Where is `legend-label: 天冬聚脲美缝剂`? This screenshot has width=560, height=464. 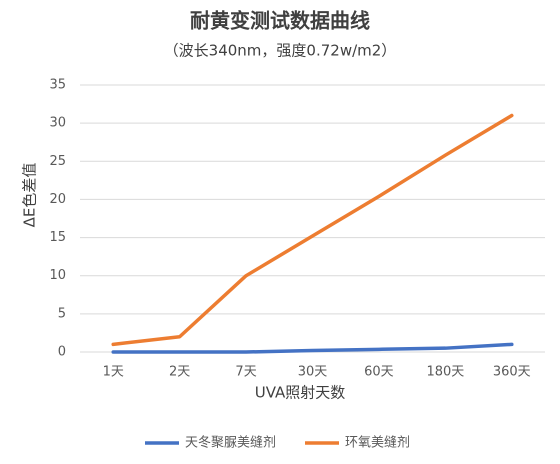 legend-label: 天冬聚脲美缝剂 is located at coordinates (230, 443).